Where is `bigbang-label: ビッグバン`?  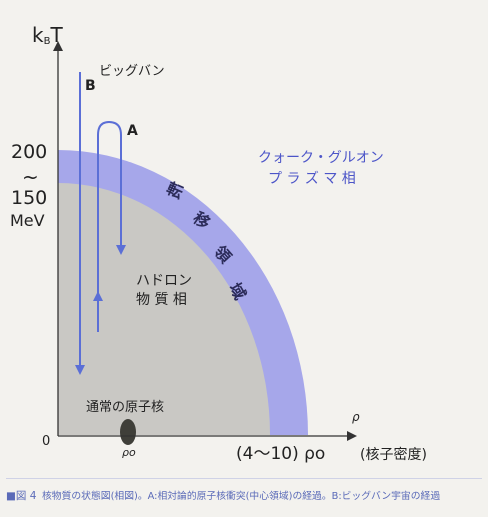 bigbang-label: ビッグバン is located at coordinates (132, 71).